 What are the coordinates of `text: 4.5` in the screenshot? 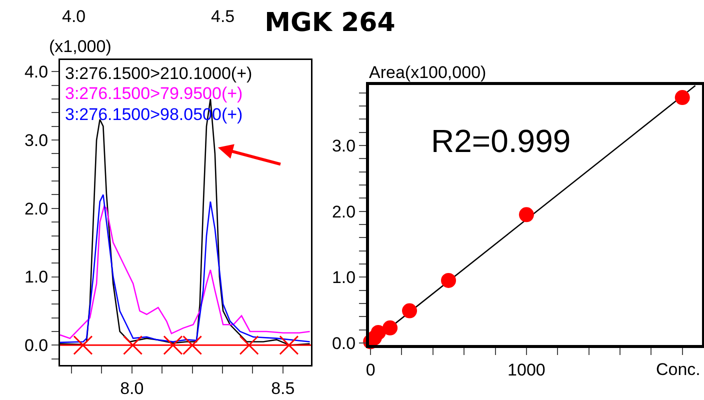 It's located at (223, 16).